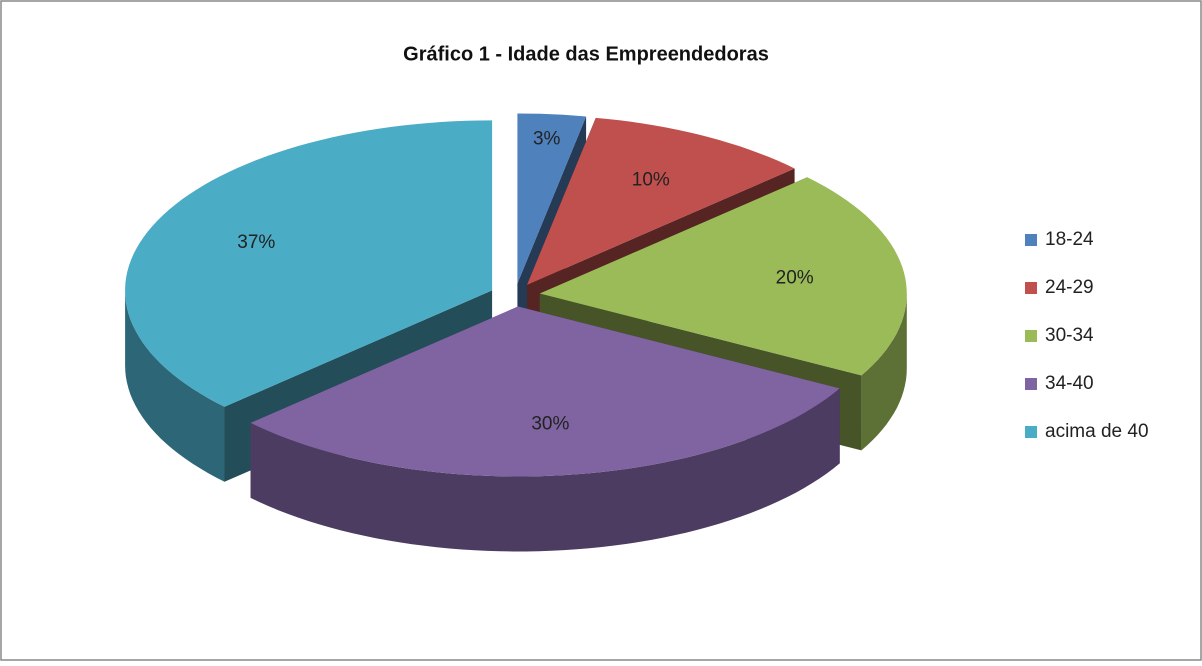  Describe the element at coordinates (586, 54) in the screenshot. I see `chart-title: Gráfico 1 - Idade das Empreendedoras` at that location.